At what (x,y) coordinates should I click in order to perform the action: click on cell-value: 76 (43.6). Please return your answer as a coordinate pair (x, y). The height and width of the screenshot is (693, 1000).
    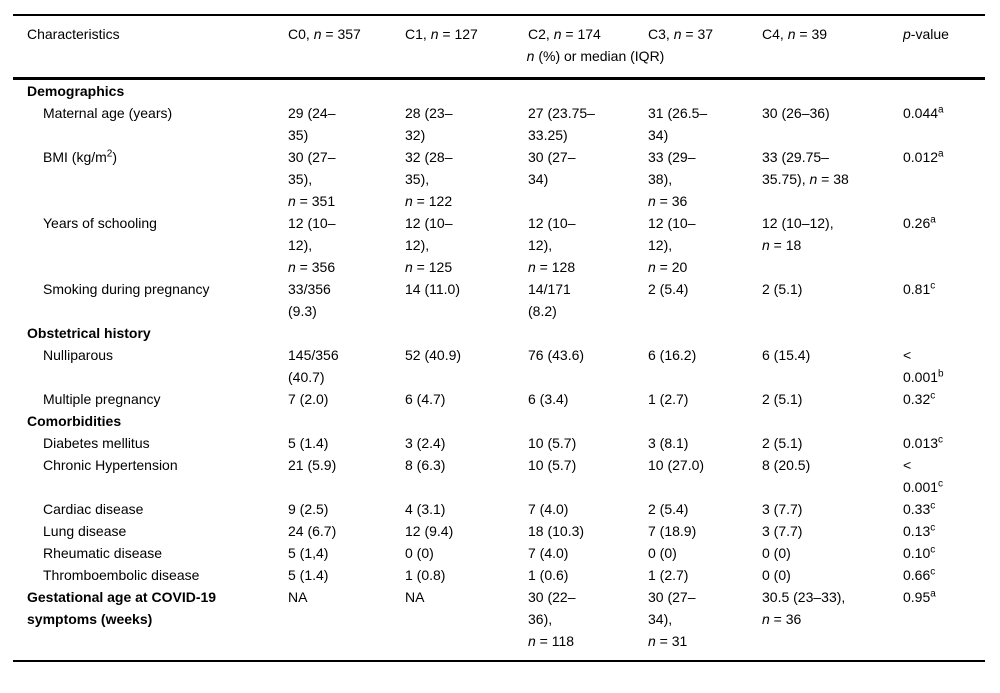
    Looking at the image, I should click on (556, 355).